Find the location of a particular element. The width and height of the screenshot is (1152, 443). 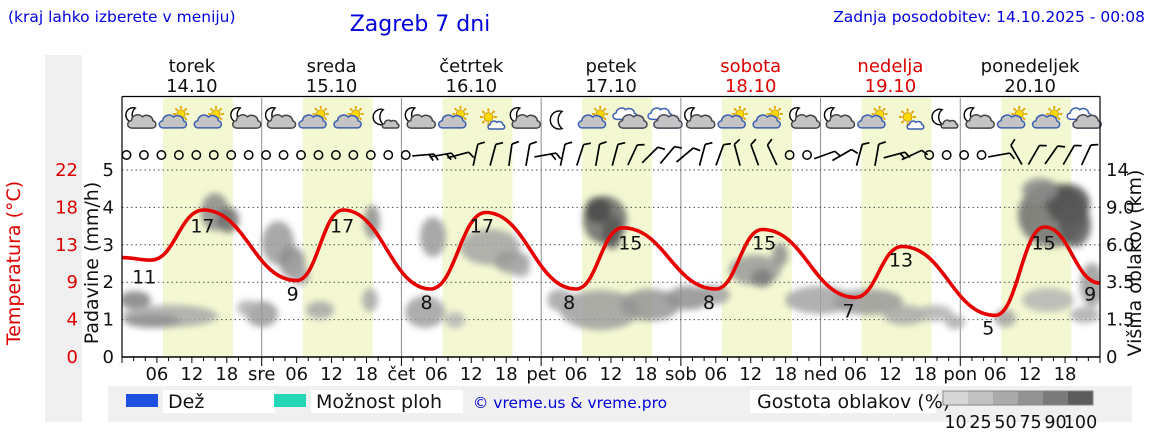

showers-label: Možnost ploh is located at coordinates (379, 402).